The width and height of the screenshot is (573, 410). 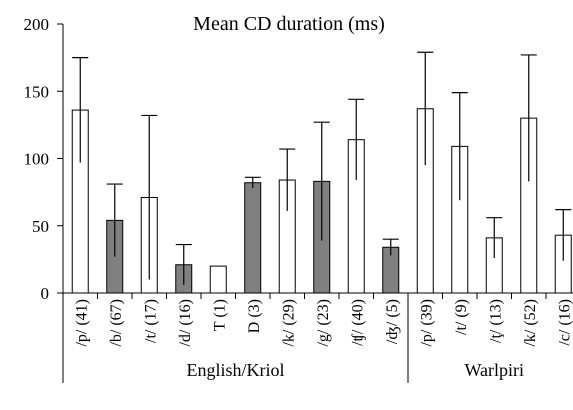 What do you see at coordinates (81, 323) in the screenshot?
I see `category-label: /p/ (41)` at bounding box center [81, 323].